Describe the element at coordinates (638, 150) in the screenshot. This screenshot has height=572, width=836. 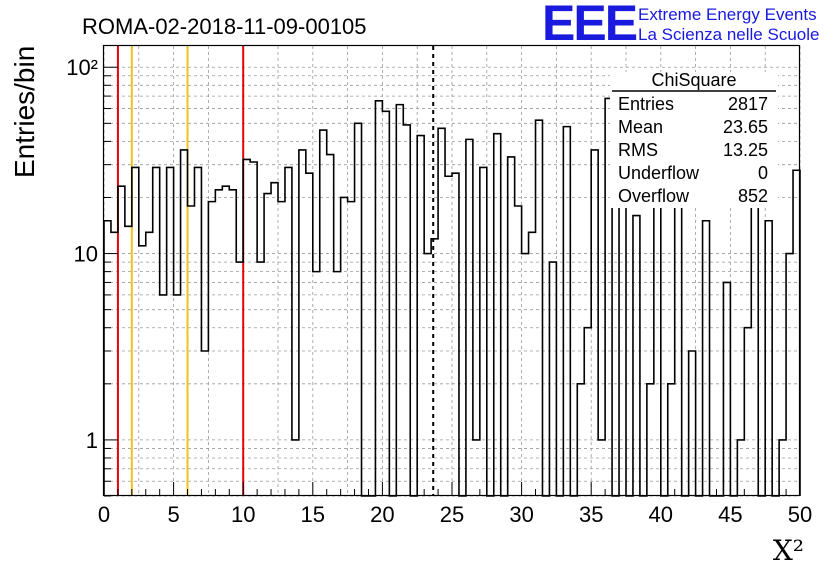
I see `stats-label-rms: RMS` at that location.